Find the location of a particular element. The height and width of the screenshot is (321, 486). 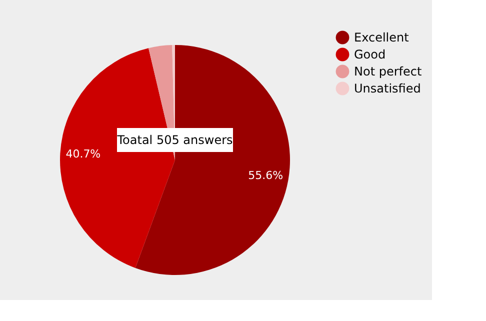

data-label: 55.6% is located at coordinates (266, 175).